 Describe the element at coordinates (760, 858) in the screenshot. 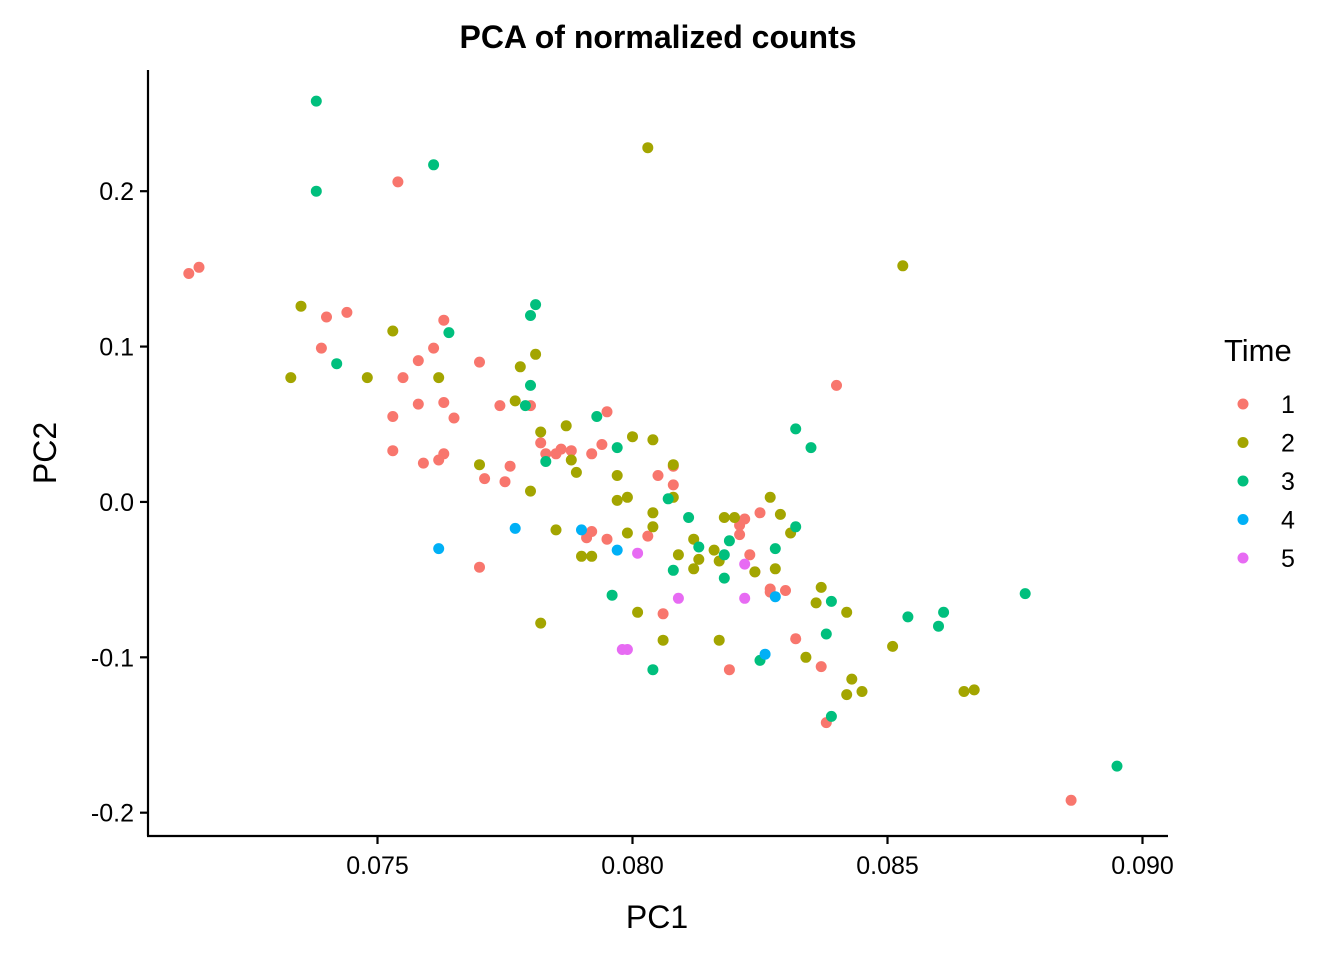

I see `x-axis-ticks: 0.075 0.080 0.085 0.090` at that location.